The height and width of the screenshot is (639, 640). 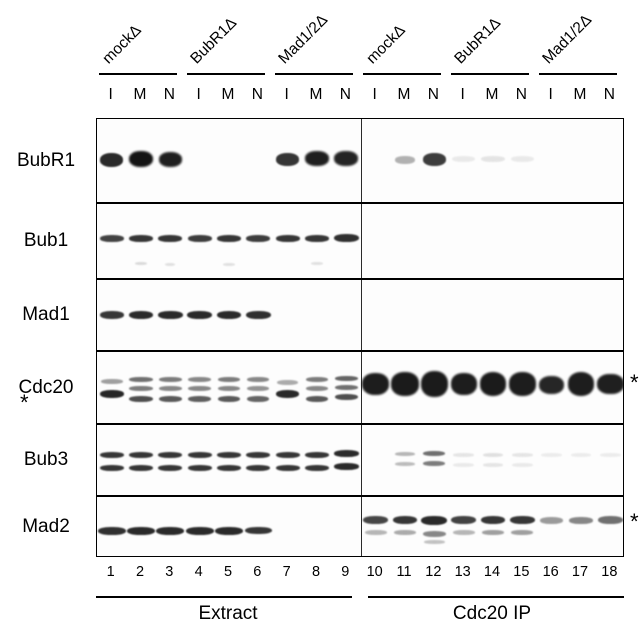 What do you see at coordinates (386, 44) in the screenshot?
I see `group-label-4: mockΔ` at bounding box center [386, 44].